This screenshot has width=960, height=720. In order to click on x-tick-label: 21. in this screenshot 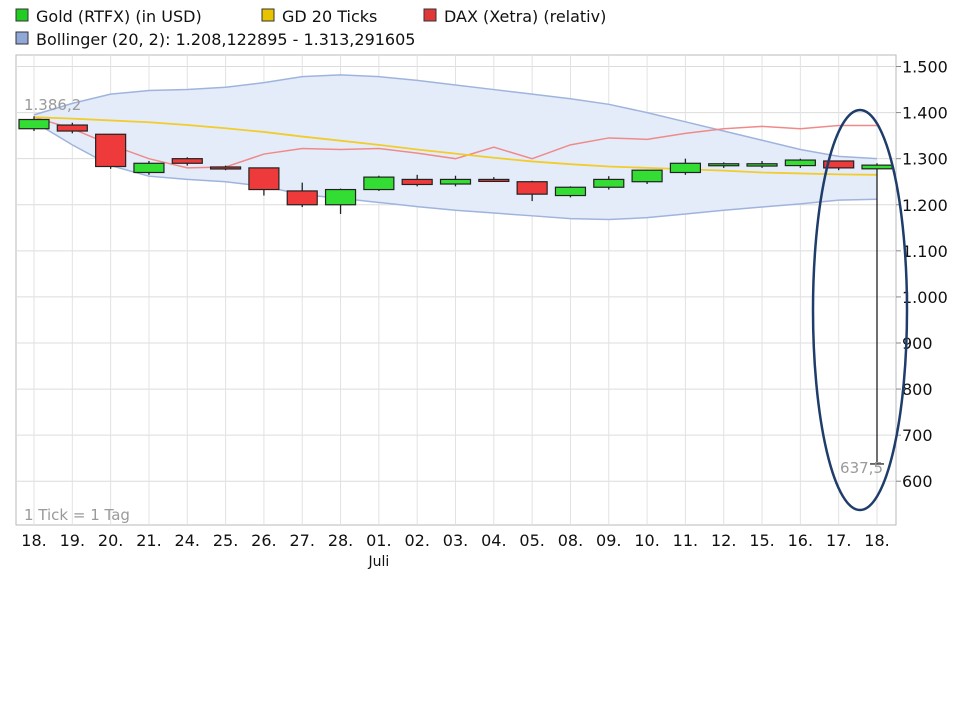, I will do `click(148, 540)`.